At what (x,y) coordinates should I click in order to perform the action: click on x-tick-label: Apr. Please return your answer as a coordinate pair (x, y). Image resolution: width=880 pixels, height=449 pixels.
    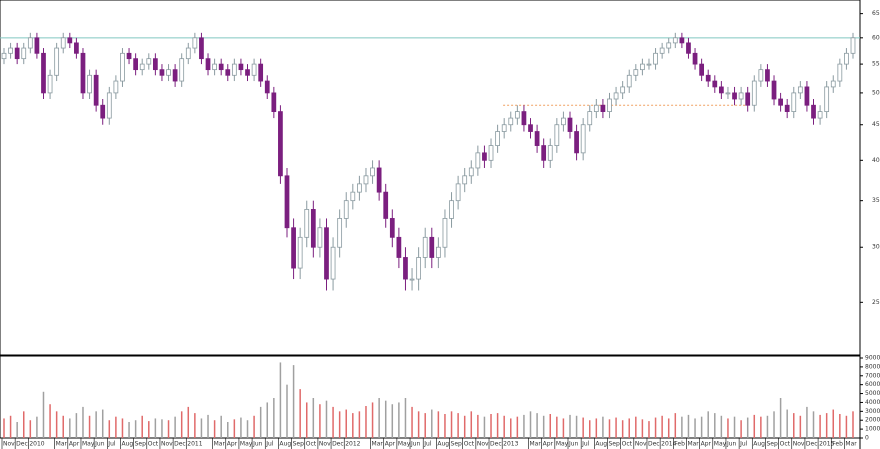
    Looking at the image, I should click on (548, 444).